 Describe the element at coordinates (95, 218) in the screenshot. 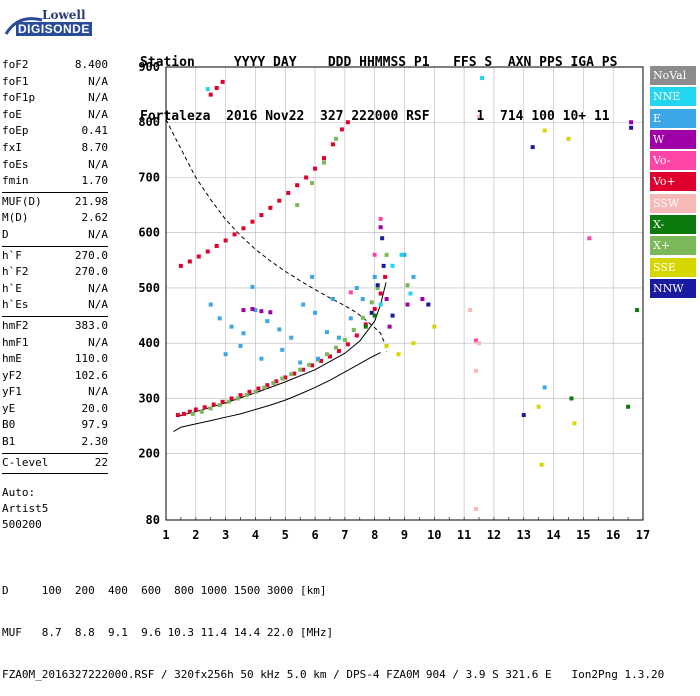

I see `param-value: 2.62` at that location.